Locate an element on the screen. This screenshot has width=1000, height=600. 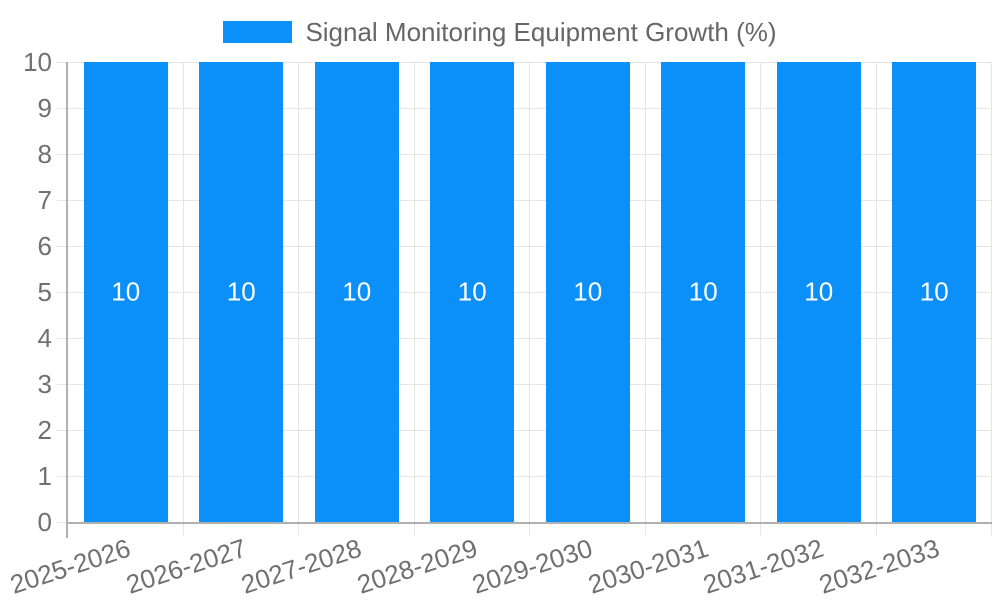
x-tick-label: 2032-2033 is located at coordinates (879, 566).